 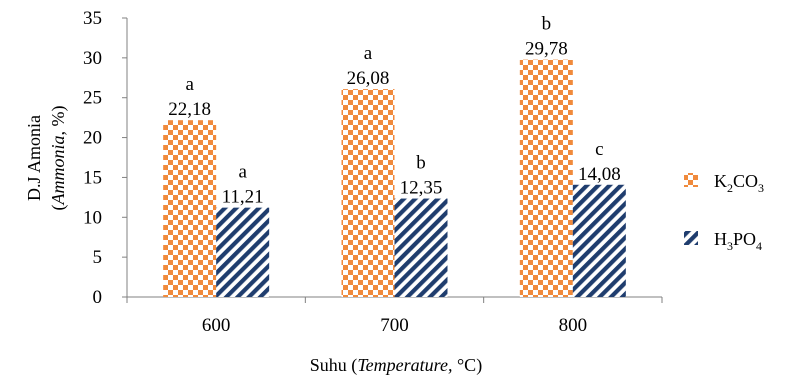 I want to click on y-tick-label: 0, so click(x=98, y=297).